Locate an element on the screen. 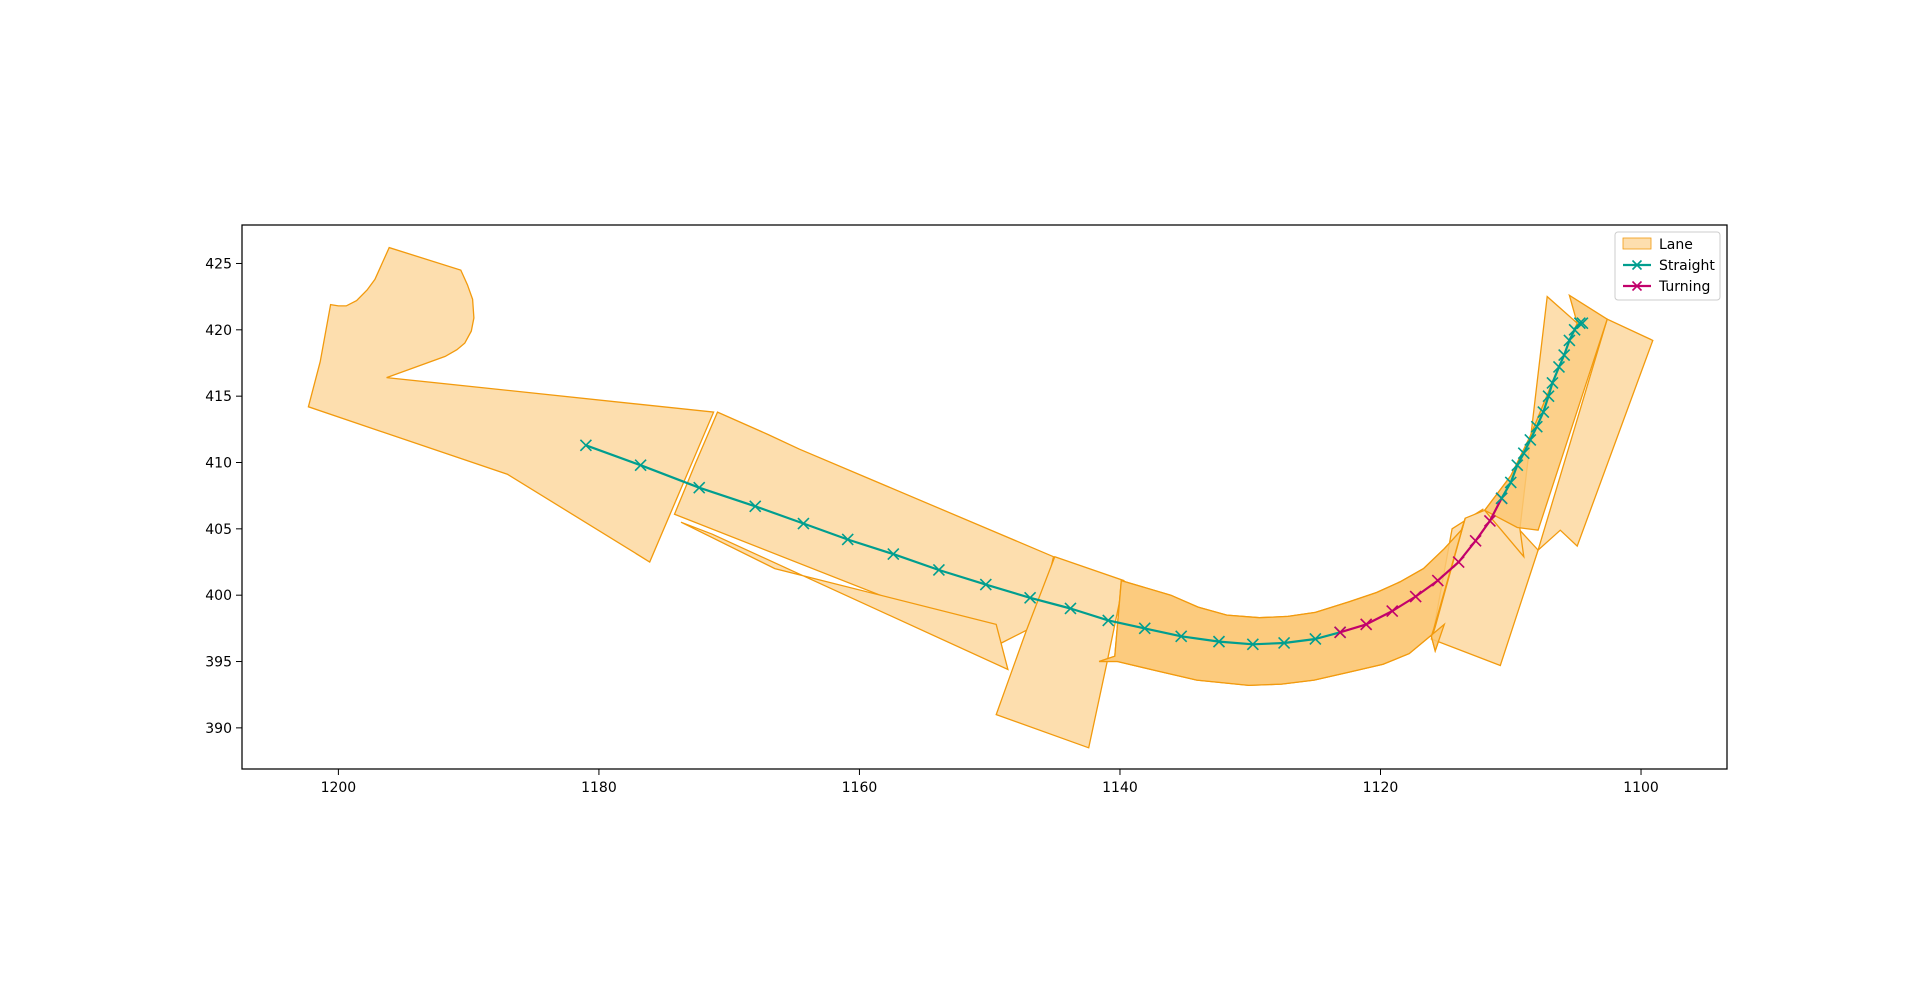 This screenshot has width=1914, height=981. y-tick-label: 410 is located at coordinates (218, 464).